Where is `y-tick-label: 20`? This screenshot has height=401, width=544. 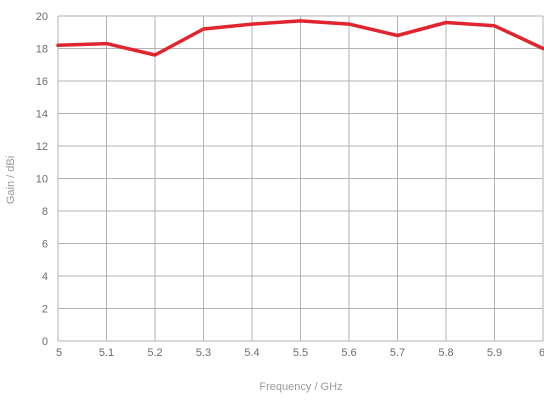
y-tick-label: 20 is located at coordinates (42, 17).